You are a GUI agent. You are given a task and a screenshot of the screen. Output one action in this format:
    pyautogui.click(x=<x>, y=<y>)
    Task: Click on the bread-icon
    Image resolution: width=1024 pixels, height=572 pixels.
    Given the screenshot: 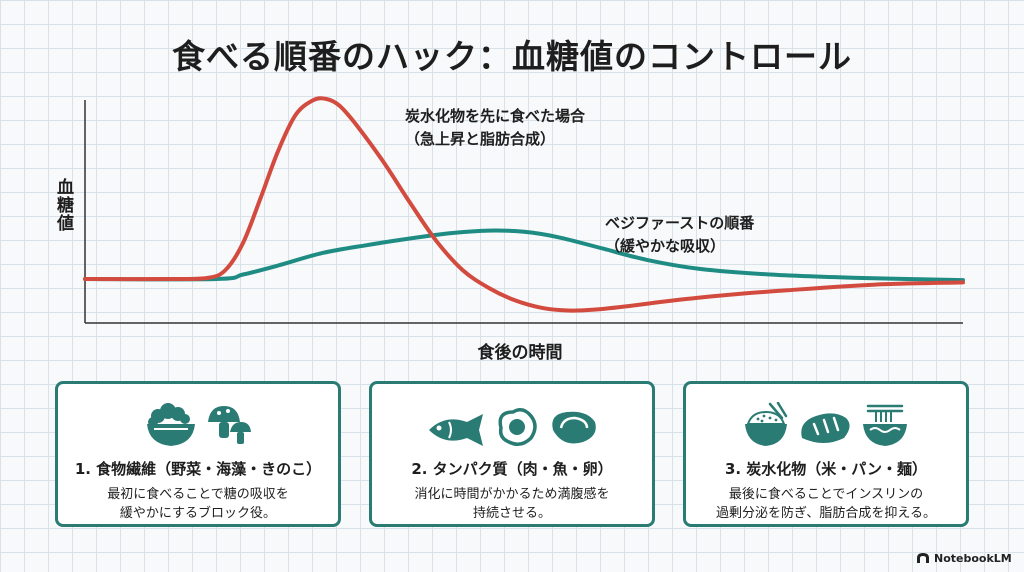 What is the action you would take?
    pyautogui.click(x=825, y=428)
    